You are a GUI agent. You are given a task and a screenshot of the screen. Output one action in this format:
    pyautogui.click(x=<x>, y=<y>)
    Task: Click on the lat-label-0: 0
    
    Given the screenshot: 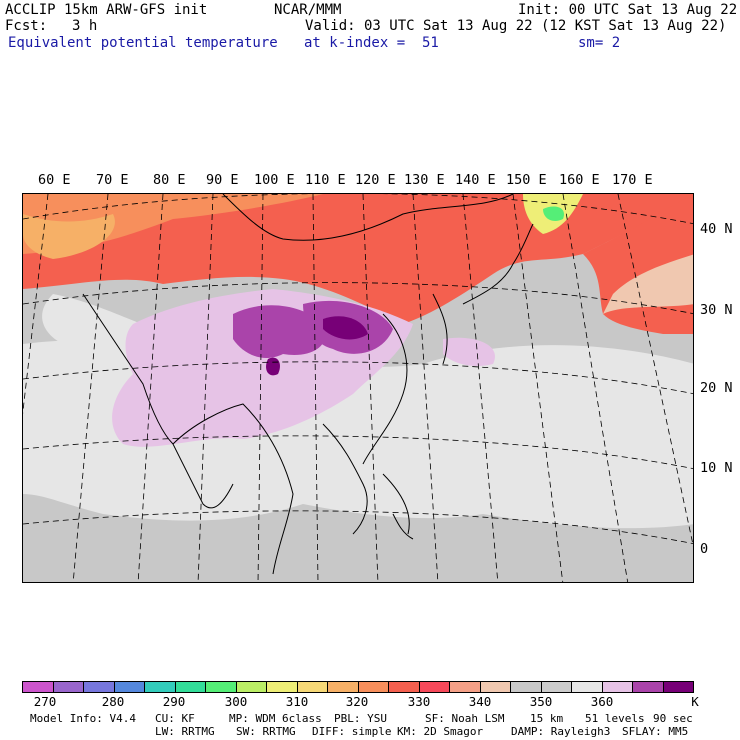 What is the action you would take?
    pyautogui.click(x=704, y=549)
    